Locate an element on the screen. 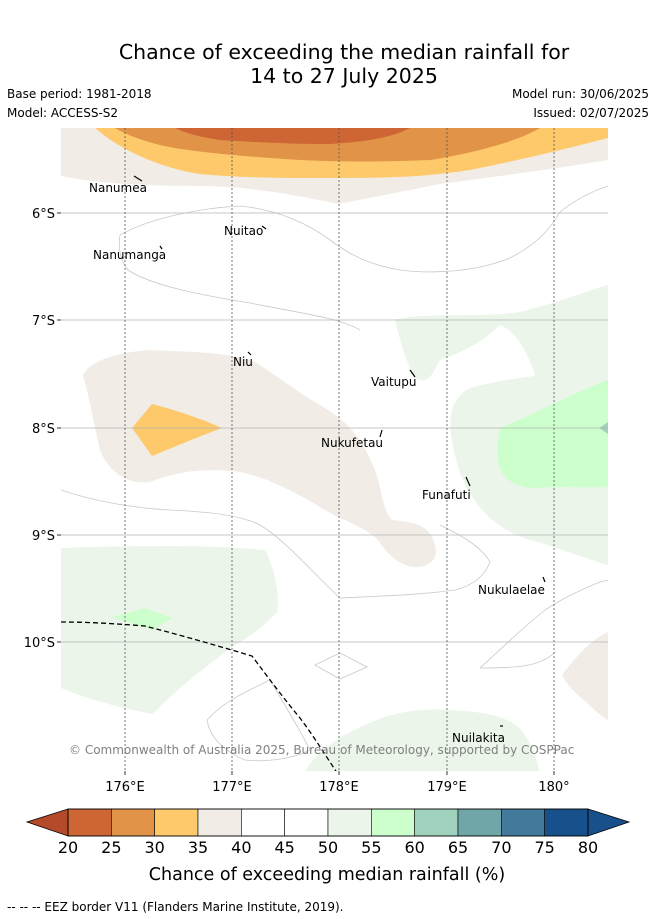 This screenshot has width=655, height=919. lat-tick-8s: 8°S is located at coordinates (43, 429).